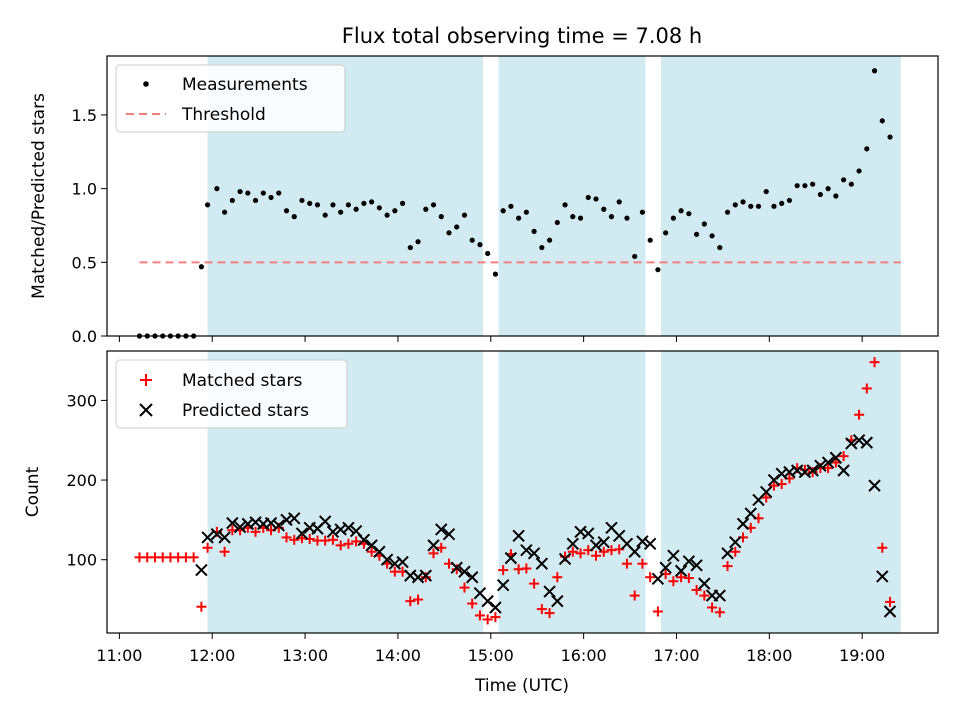 The image size is (960, 720). What do you see at coordinates (223, 115) in the screenshot?
I see `legend-label: Threshold` at bounding box center [223, 115].